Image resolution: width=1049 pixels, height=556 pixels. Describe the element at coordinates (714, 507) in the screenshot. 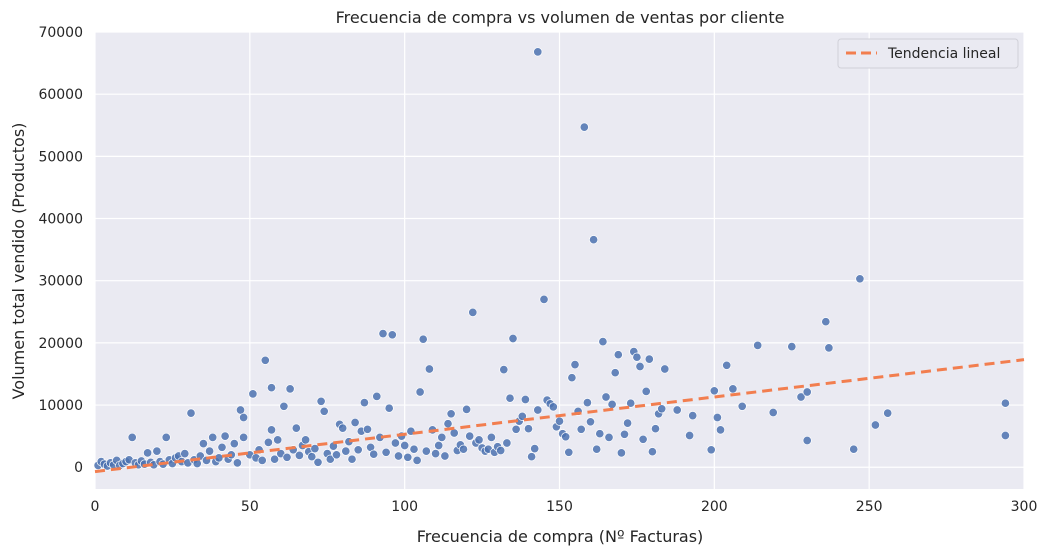

I see `x-tick-label: 200` at that location.